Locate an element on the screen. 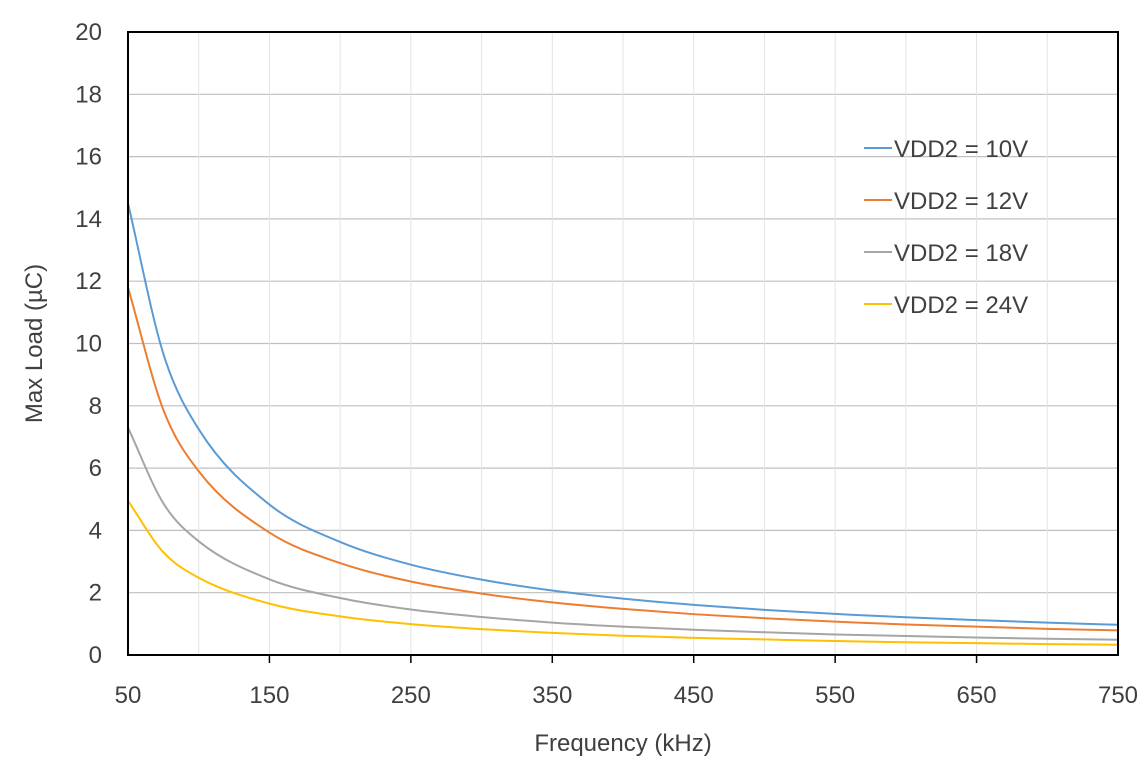  x-axis-tick-labels: 50 150 250 350 450 550 650 750 is located at coordinates (626, 695).